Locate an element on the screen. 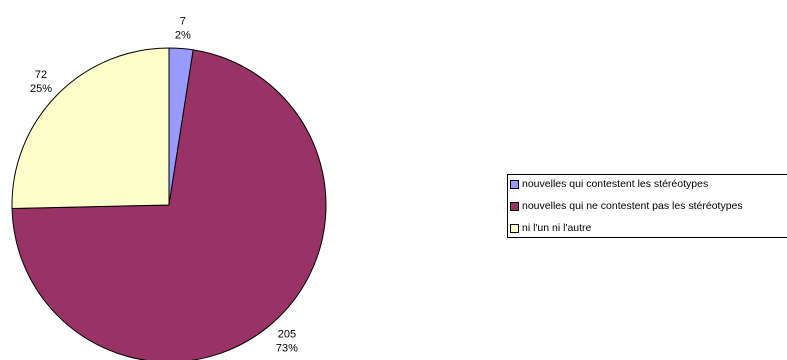 Image resolution: width=787 pixels, height=360 pixels. data-label-value-contestent: 7 is located at coordinates (183, 22).